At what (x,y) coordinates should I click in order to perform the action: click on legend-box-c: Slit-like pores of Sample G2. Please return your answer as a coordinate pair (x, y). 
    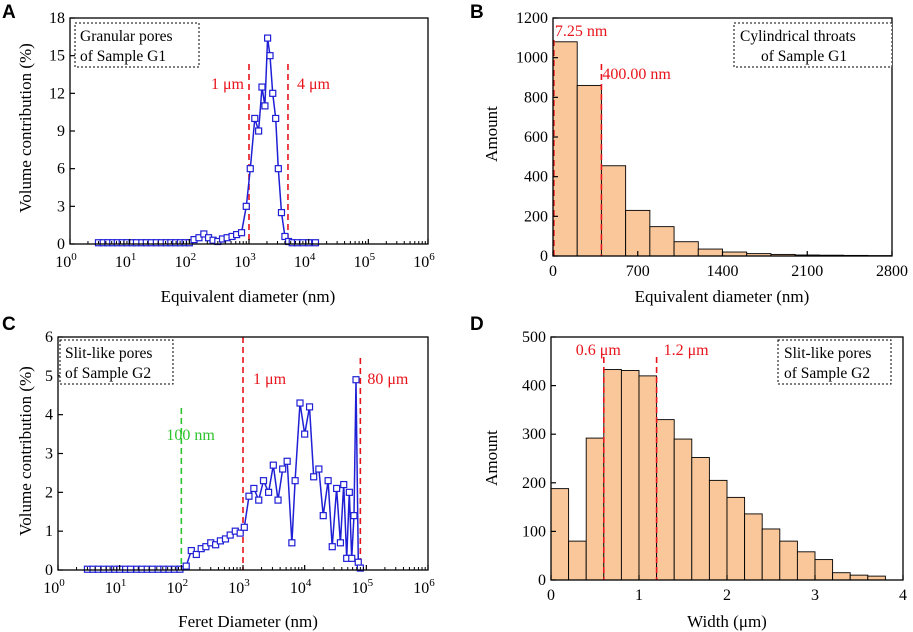
    Looking at the image, I should click on (116, 362).